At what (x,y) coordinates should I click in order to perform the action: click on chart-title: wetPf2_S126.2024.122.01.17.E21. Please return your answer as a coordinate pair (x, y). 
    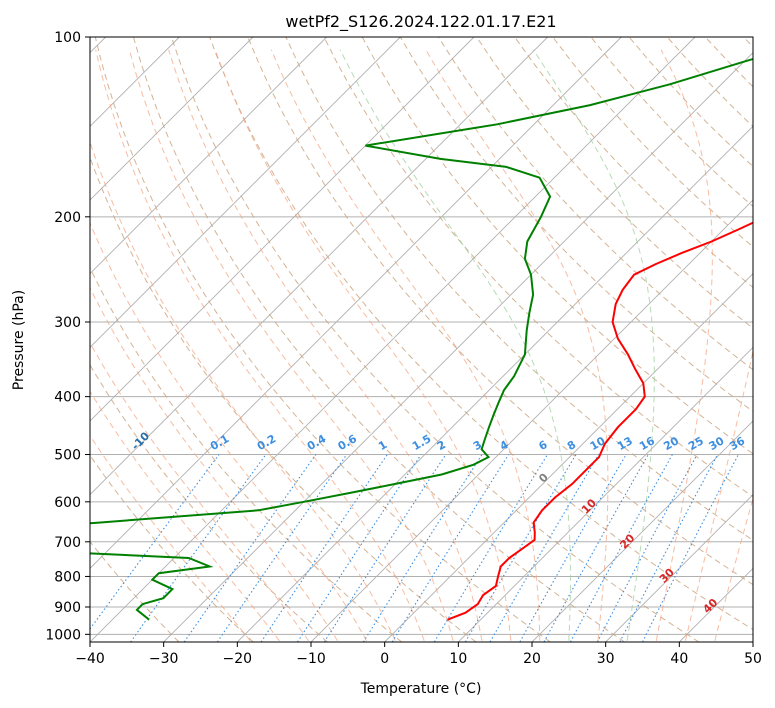
    Looking at the image, I should click on (420, 22).